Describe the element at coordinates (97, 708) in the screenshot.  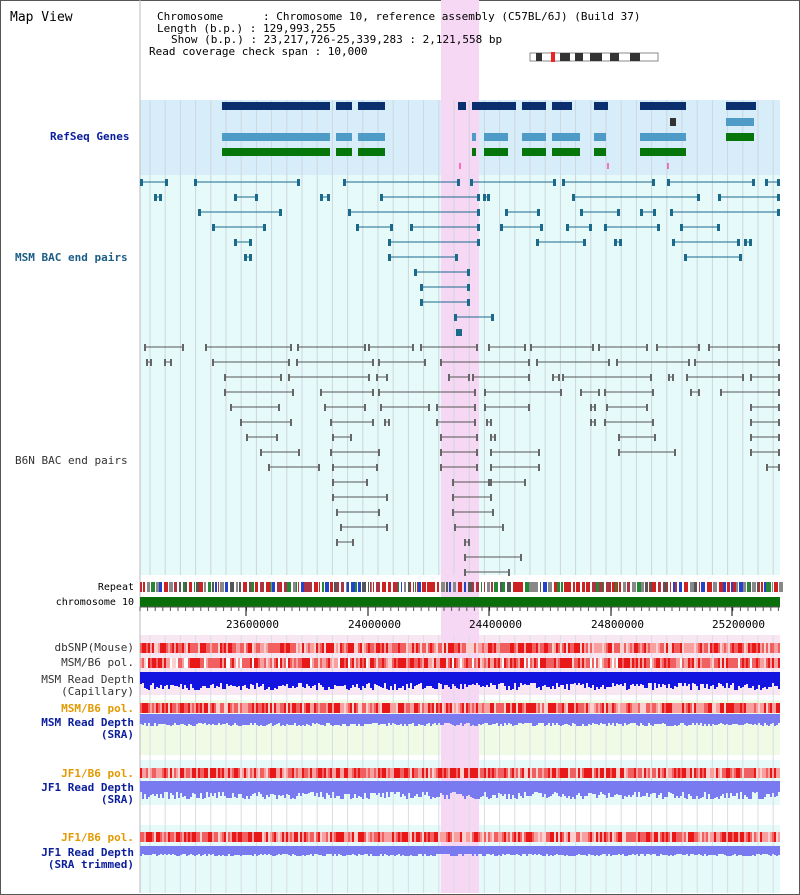
I see `track-label-msm-b6-pol-2: MSM/B6 pol.` at that location.